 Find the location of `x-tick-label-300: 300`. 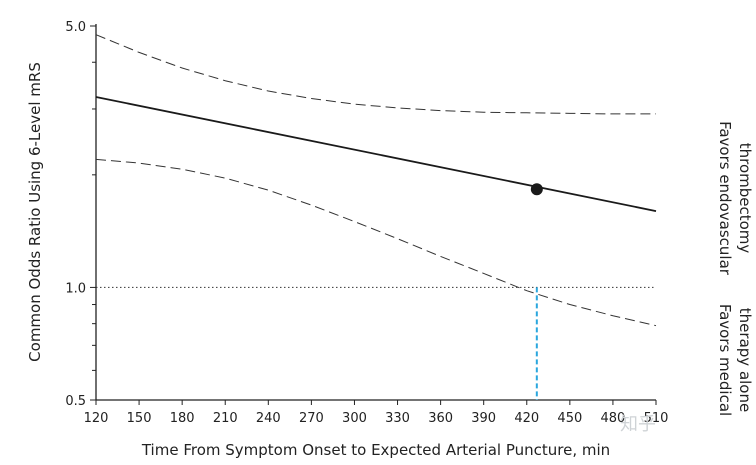

x-tick-label-300: 300 is located at coordinates (354, 418).